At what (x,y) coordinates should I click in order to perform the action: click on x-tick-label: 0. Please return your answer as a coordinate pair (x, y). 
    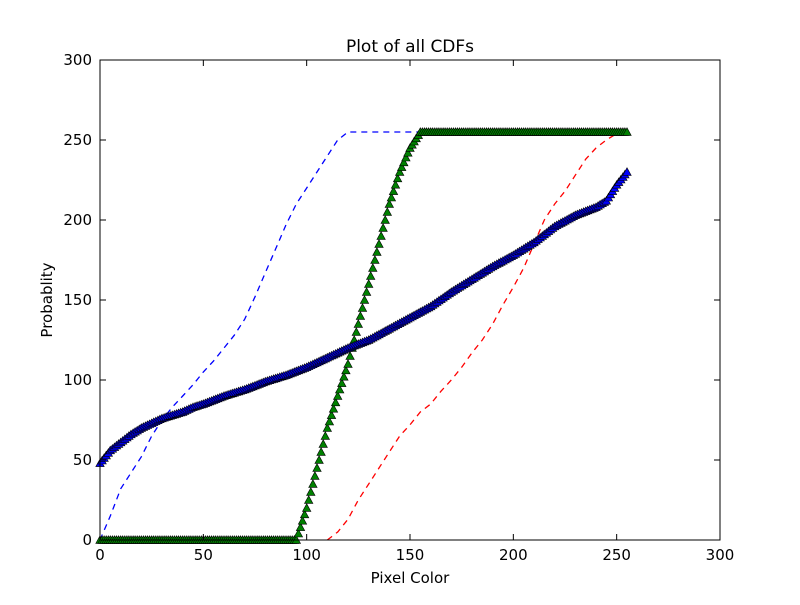
    Looking at the image, I should click on (100, 555).